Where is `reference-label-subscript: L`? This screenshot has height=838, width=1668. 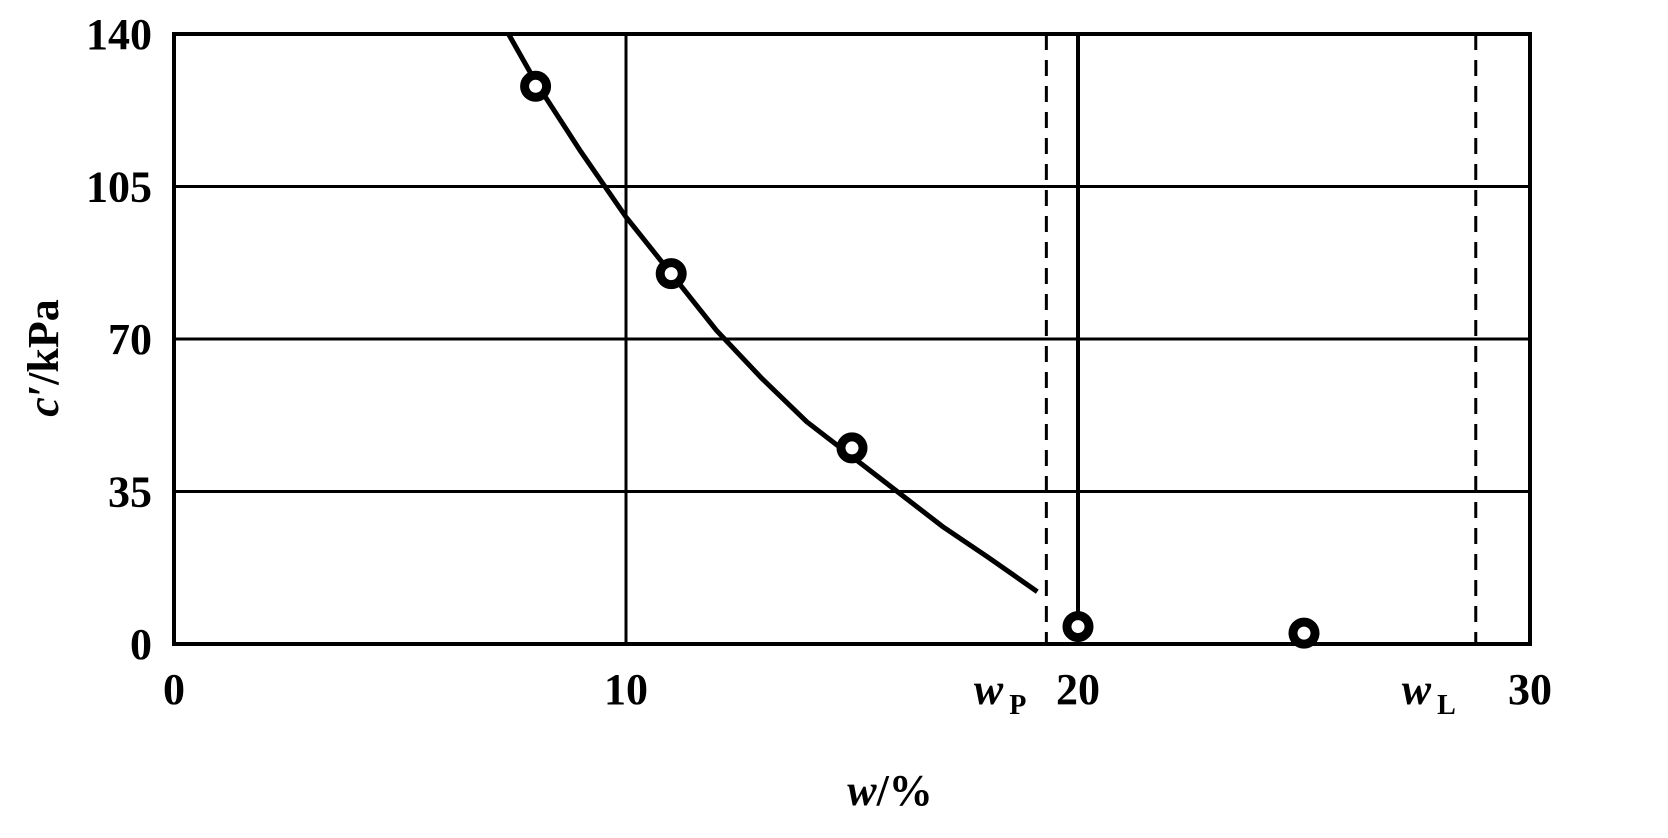
reference-label-subscript: L is located at coordinates (1446, 705).